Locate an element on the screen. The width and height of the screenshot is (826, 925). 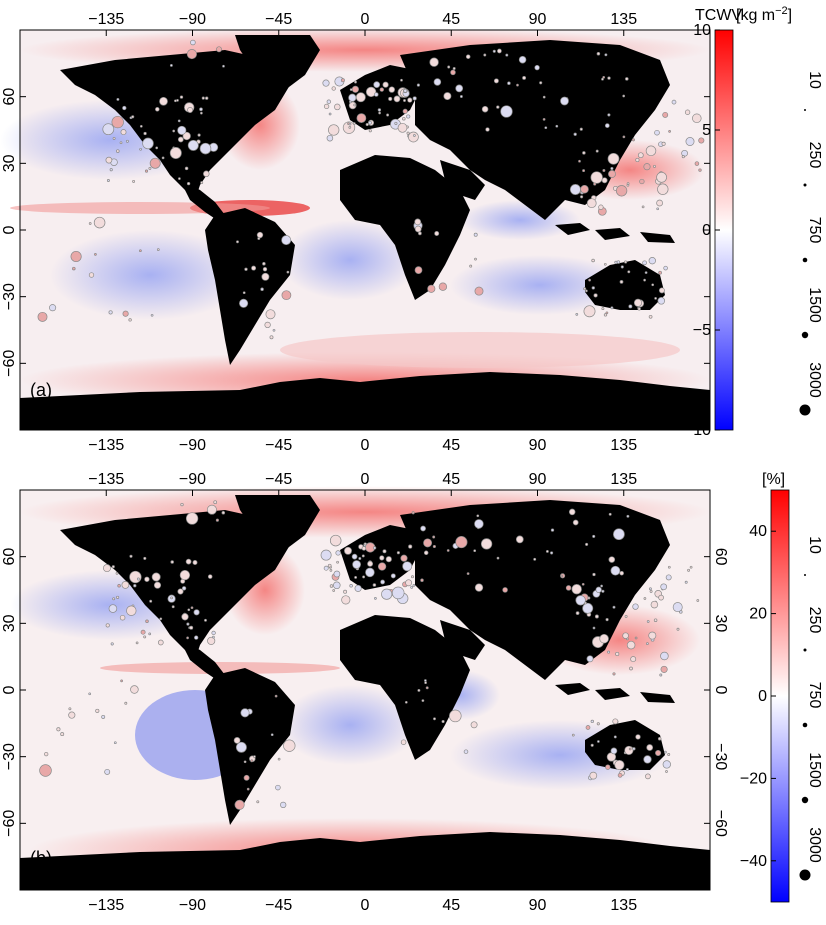
panel-a-y-tick-label-left: −60 is located at coordinates (9, 363).